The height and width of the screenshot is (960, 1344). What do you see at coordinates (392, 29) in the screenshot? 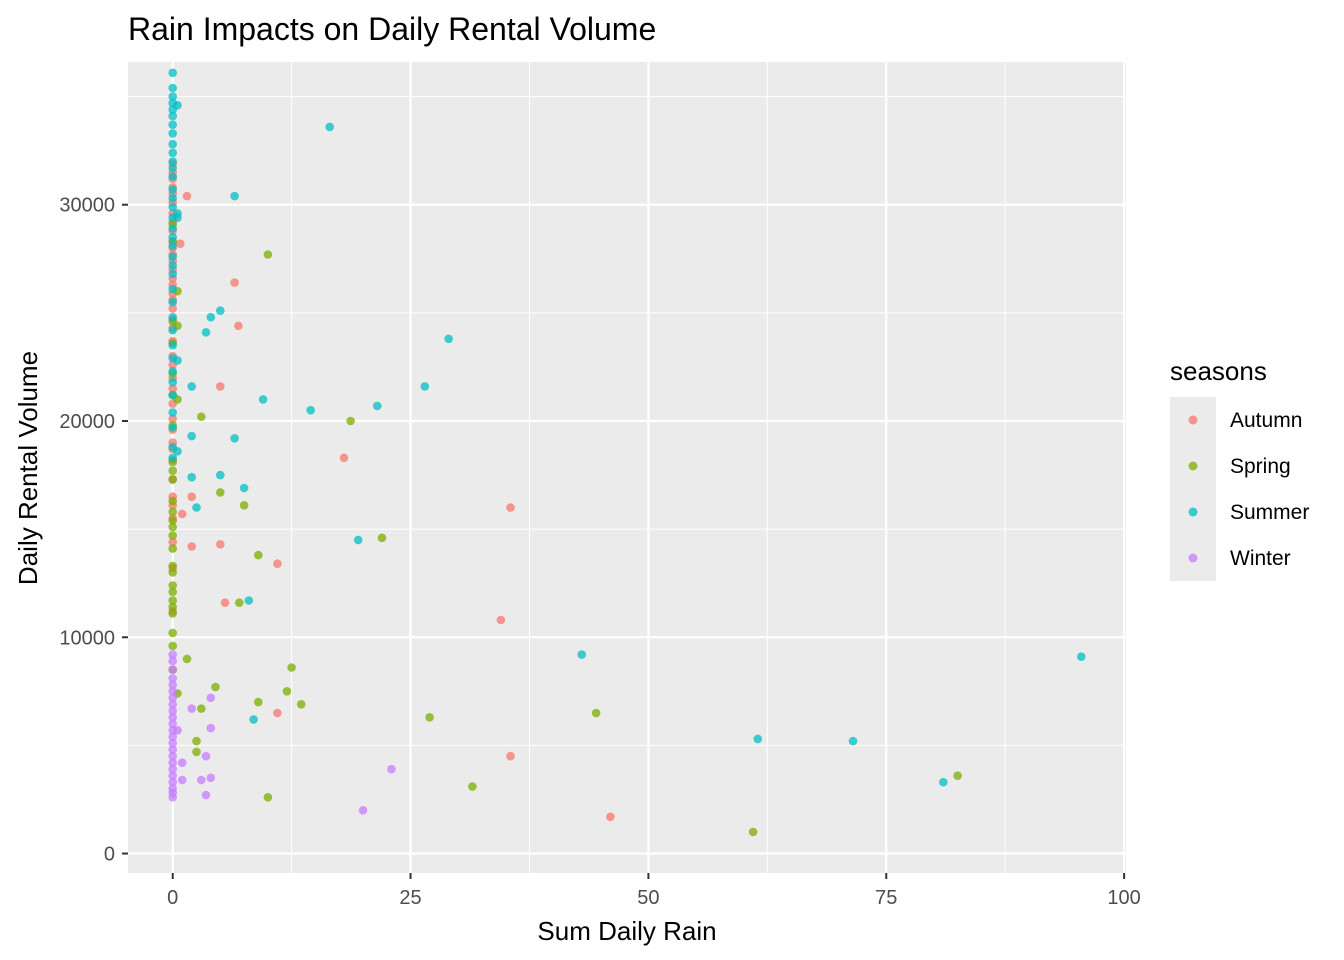
I see `chart-title: Rain Impacts on Daily Rental Volume` at bounding box center [392, 29].